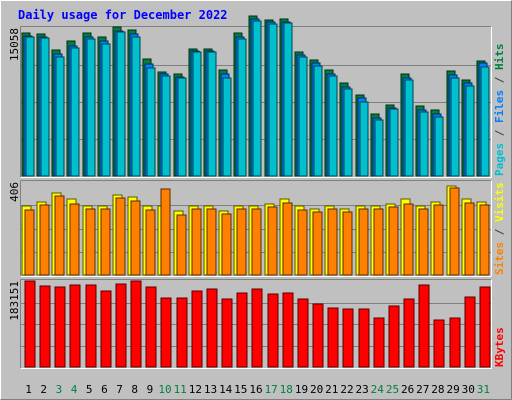 The image size is (512, 400). I want to click on chart-title: Daily usage for December 2022, so click(123, 15).